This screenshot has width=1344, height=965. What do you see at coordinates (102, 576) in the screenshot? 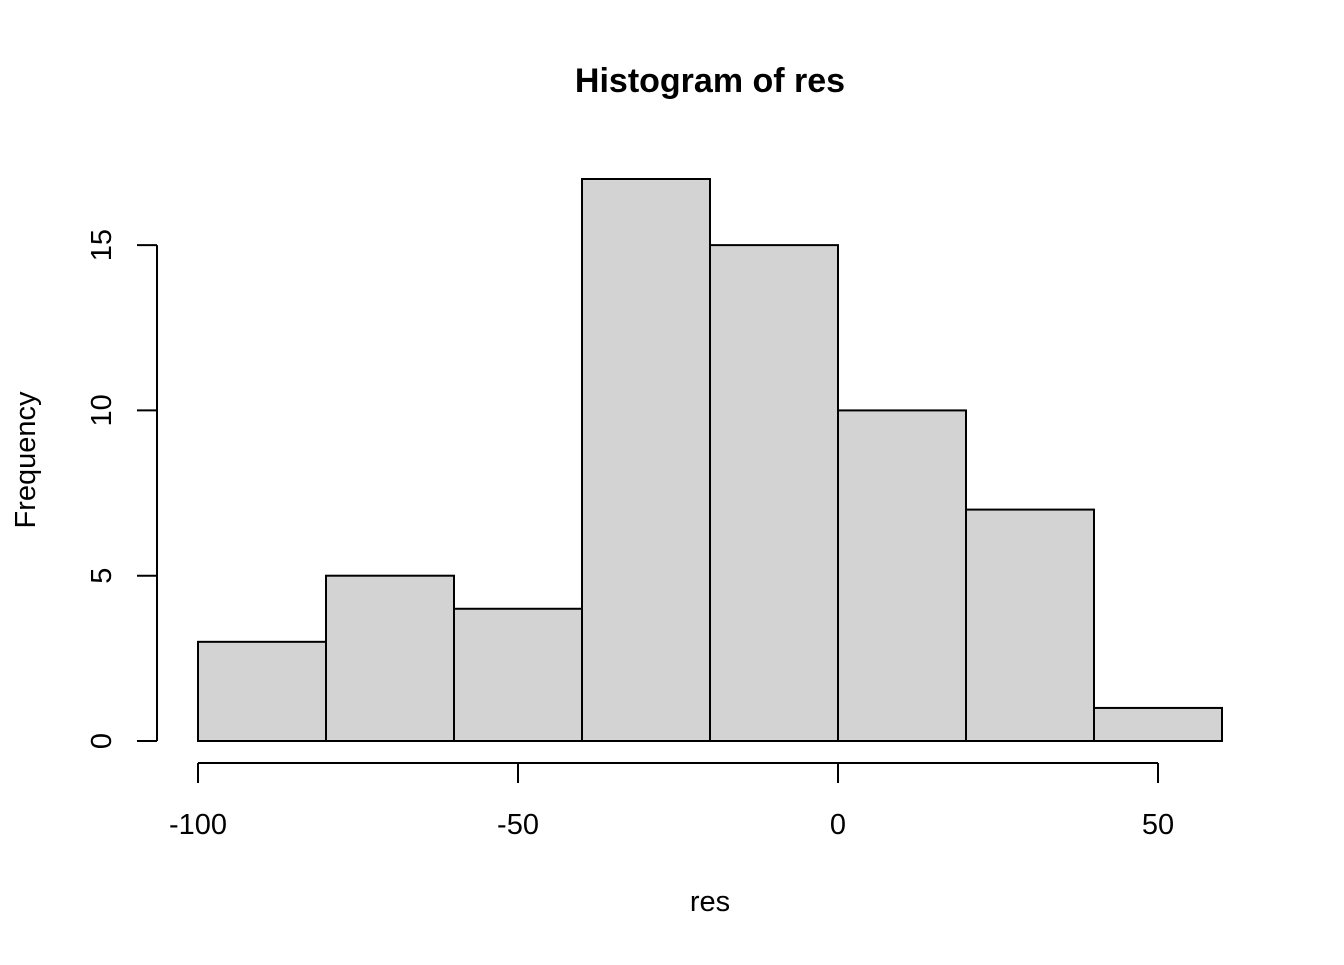
I see `y-tick-label: 5` at bounding box center [102, 576].